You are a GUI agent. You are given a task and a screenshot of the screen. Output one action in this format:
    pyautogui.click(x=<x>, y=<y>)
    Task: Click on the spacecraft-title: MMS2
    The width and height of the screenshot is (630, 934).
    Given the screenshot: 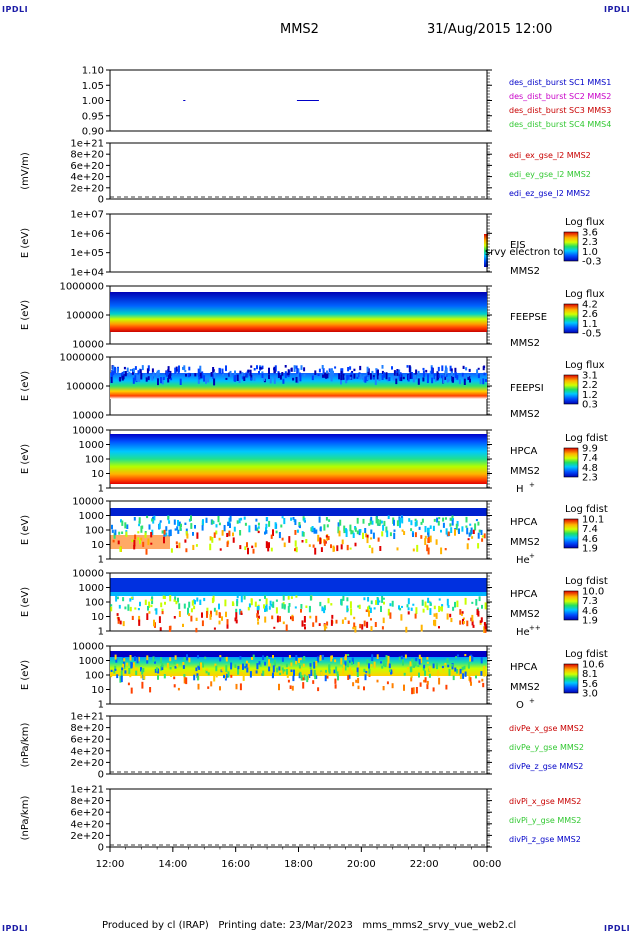 What is the action you would take?
    pyautogui.click(x=299, y=29)
    